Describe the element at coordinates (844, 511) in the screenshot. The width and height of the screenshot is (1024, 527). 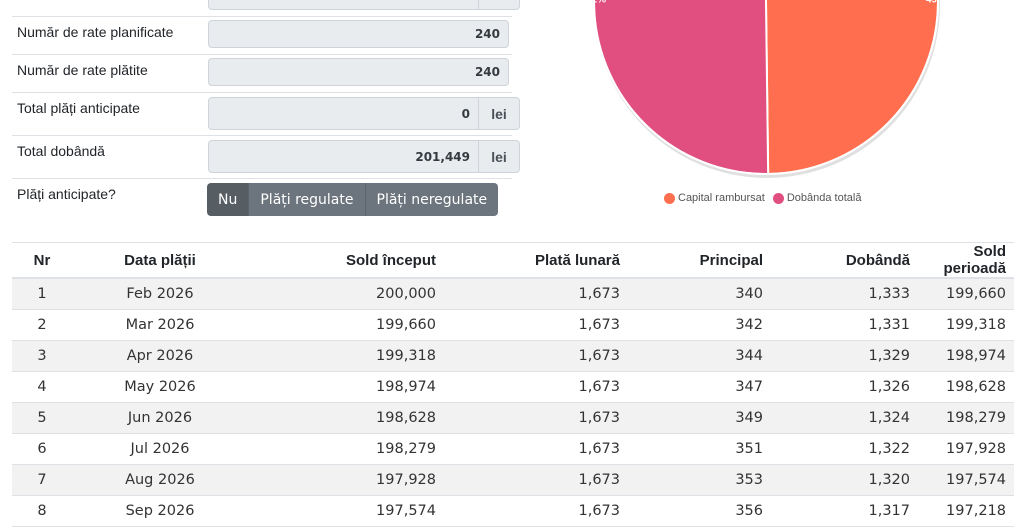
I see `cell-interest: 1,317` at that location.